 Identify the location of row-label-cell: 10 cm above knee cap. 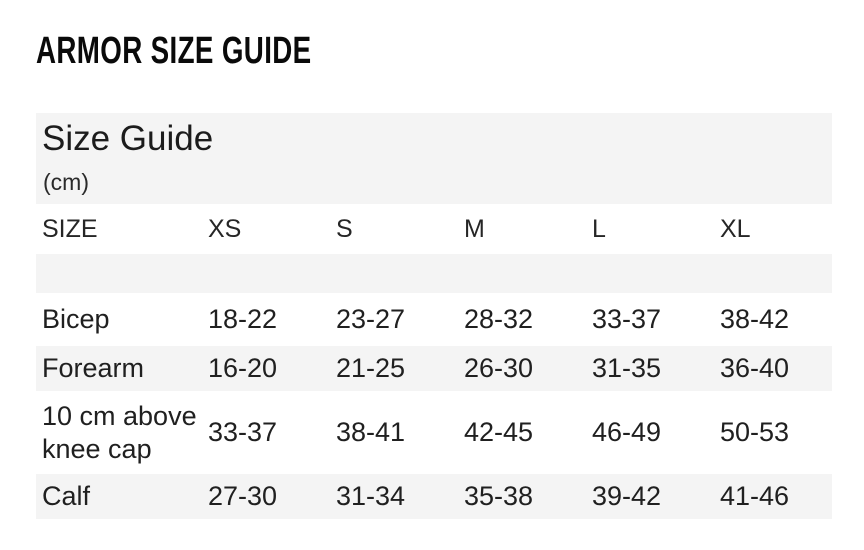
(119, 432).